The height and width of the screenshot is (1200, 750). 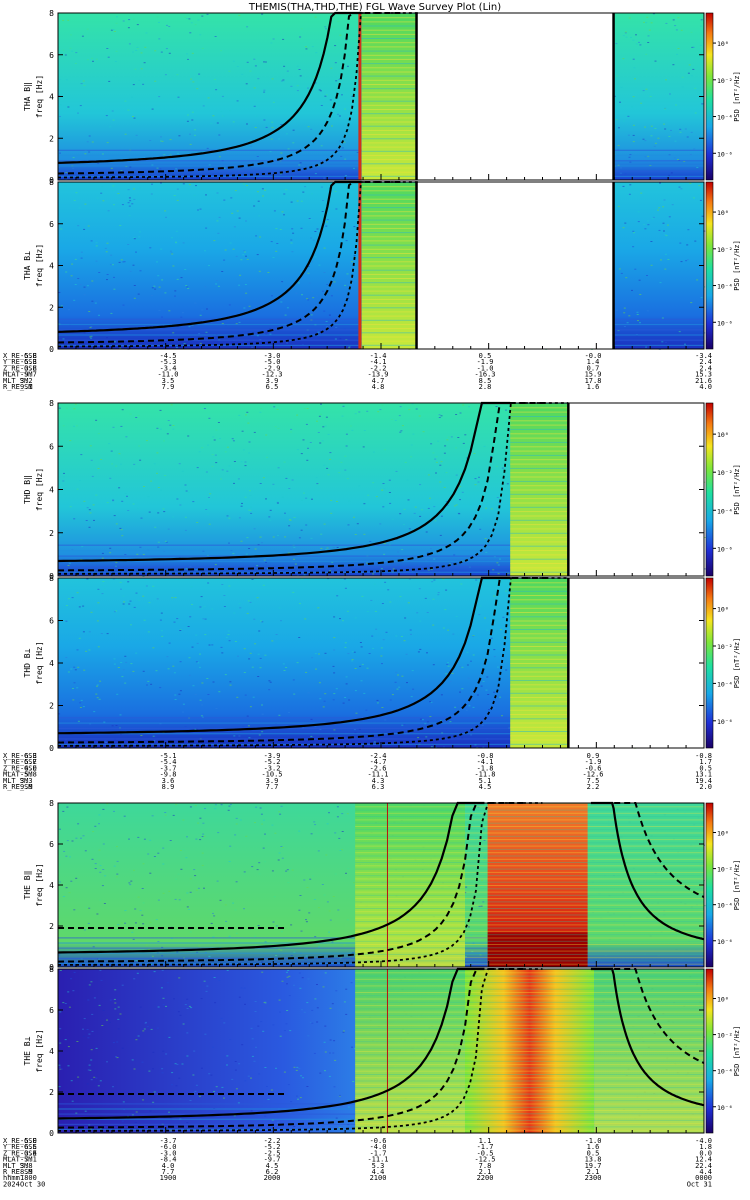 I want to click on ephemeris-value: 7.5, so click(x=593, y=781).